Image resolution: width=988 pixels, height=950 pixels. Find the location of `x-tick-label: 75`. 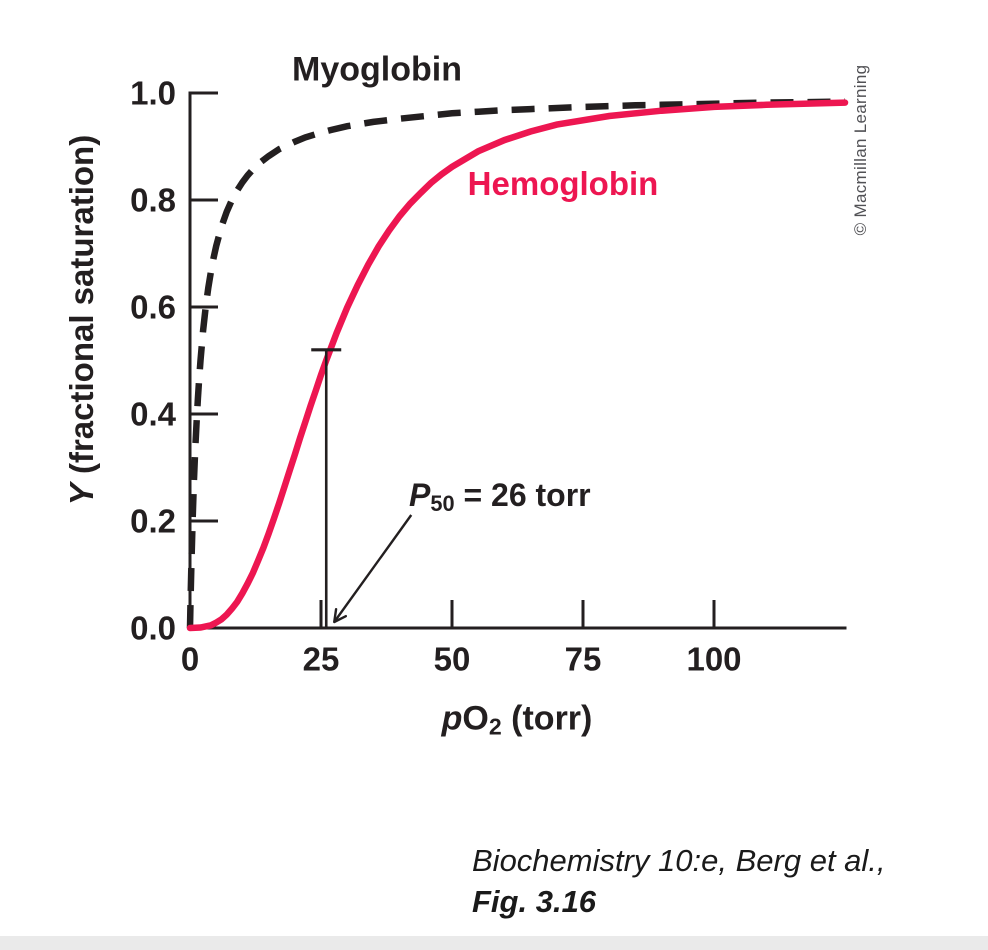

x-tick-label: 75 is located at coordinates (583, 659).